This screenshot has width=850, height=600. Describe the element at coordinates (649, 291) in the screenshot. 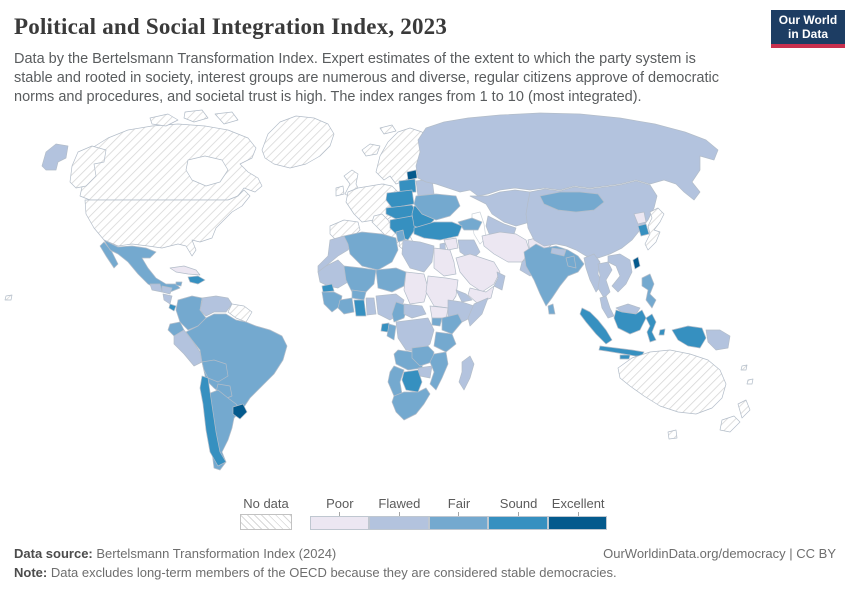

I see `region-philippines` at that location.